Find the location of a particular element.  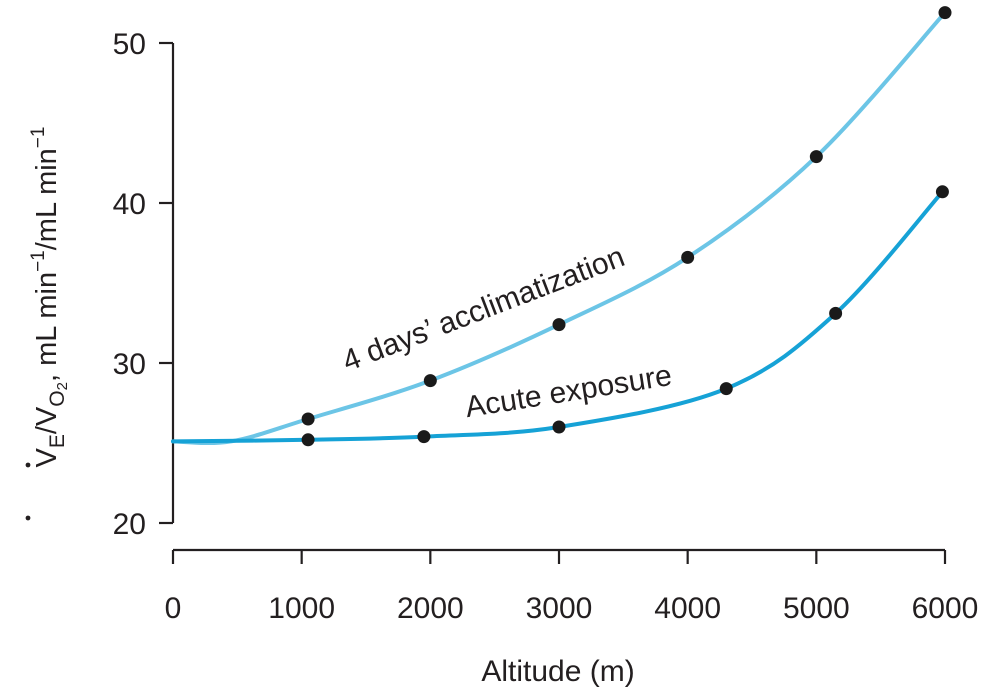

ylabel-sub2: O is located at coordinates (57, 398).